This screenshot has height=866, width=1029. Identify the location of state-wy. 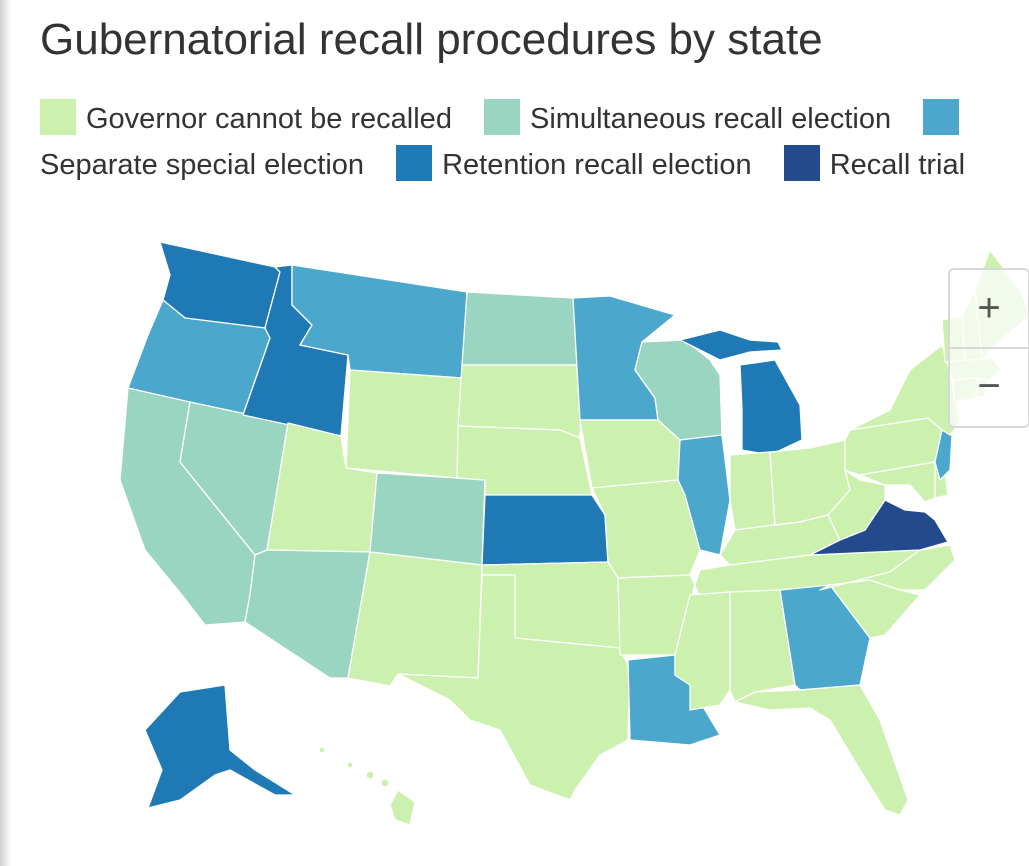
(404, 424).